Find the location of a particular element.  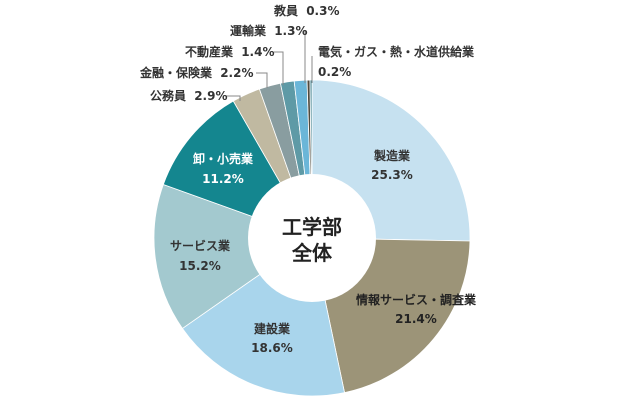

donut-hole is located at coordinates (312, 238).